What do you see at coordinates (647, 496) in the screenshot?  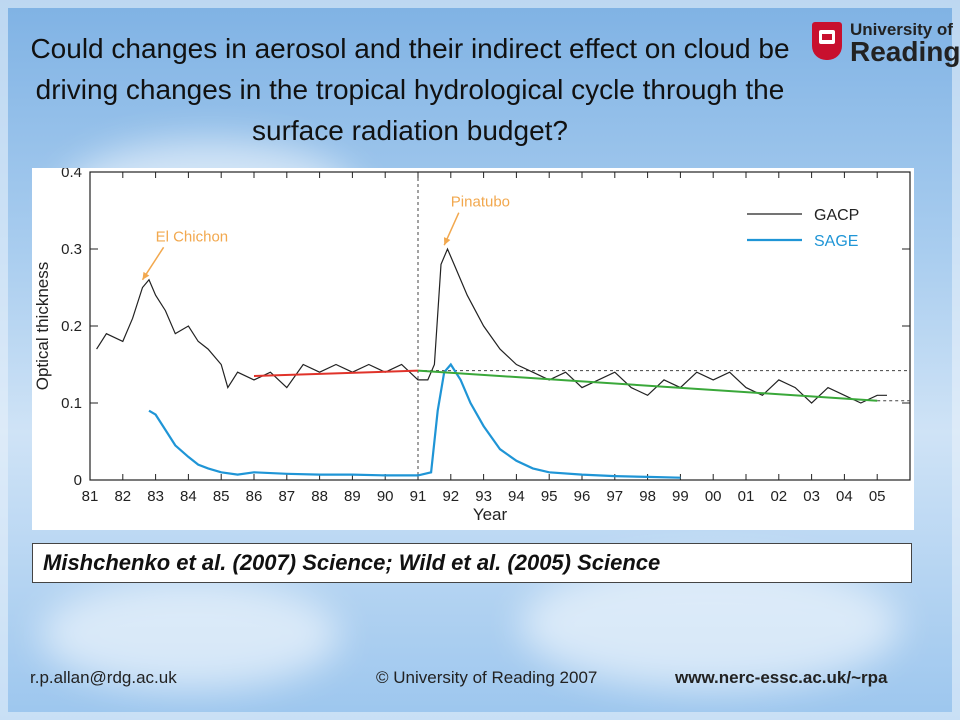 I see `x-tick-label: 98` at bounding box center [647, 496].